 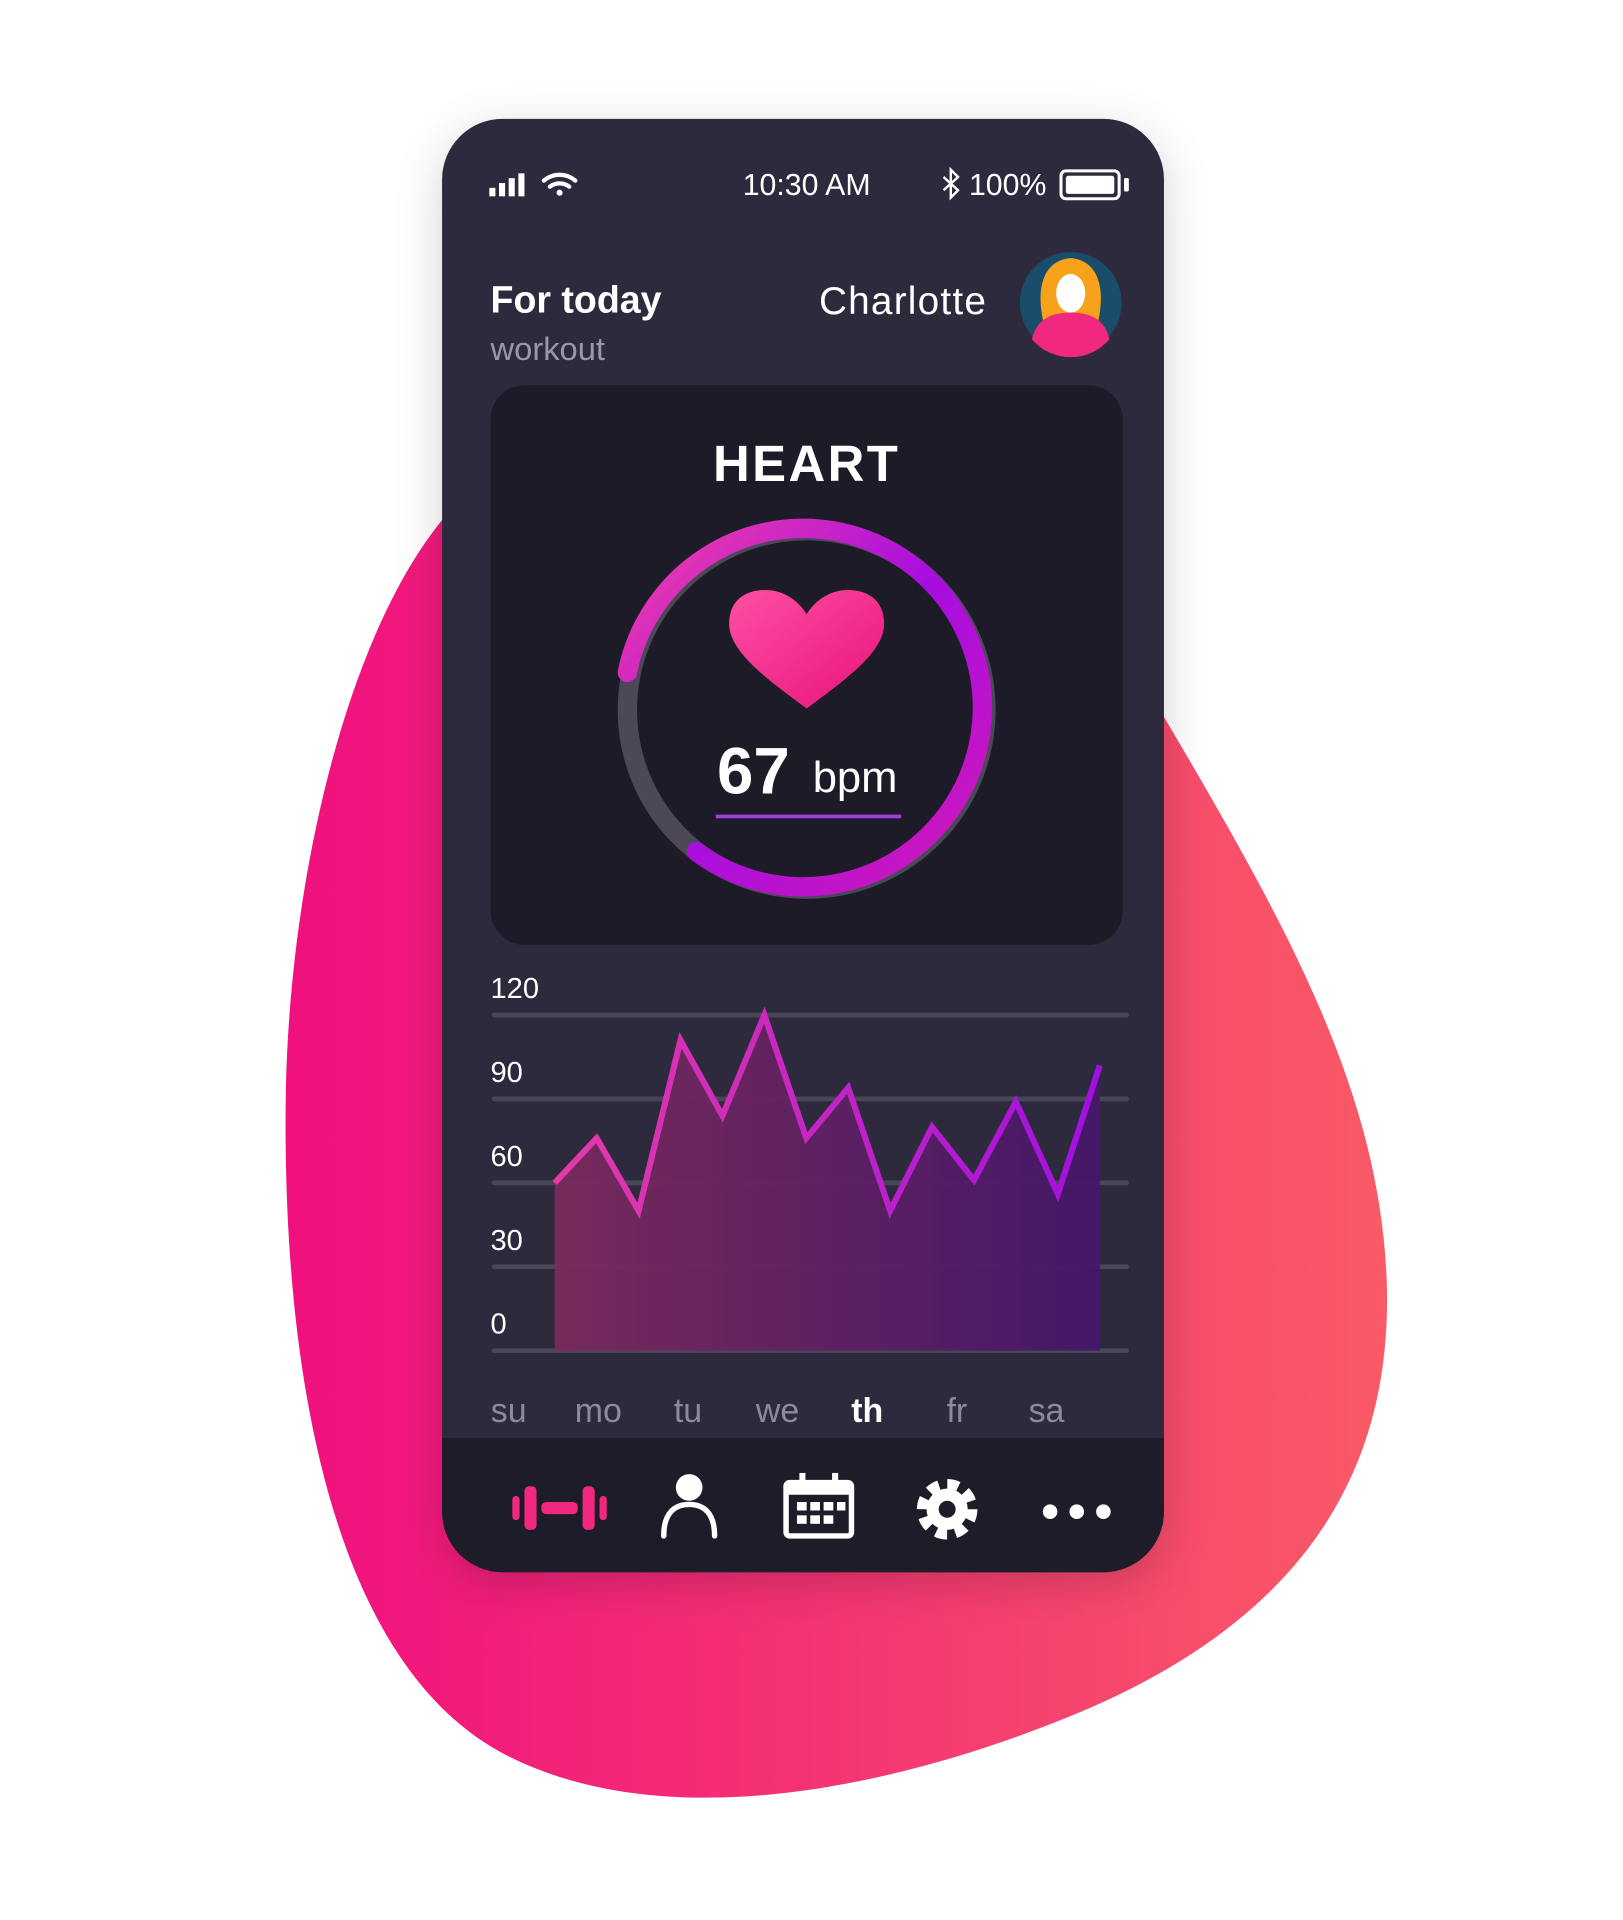 What do you see at coordinates (547, 348) in the screenshot?
I see `header-subtitle: workout` at bounding box center [547, 348].